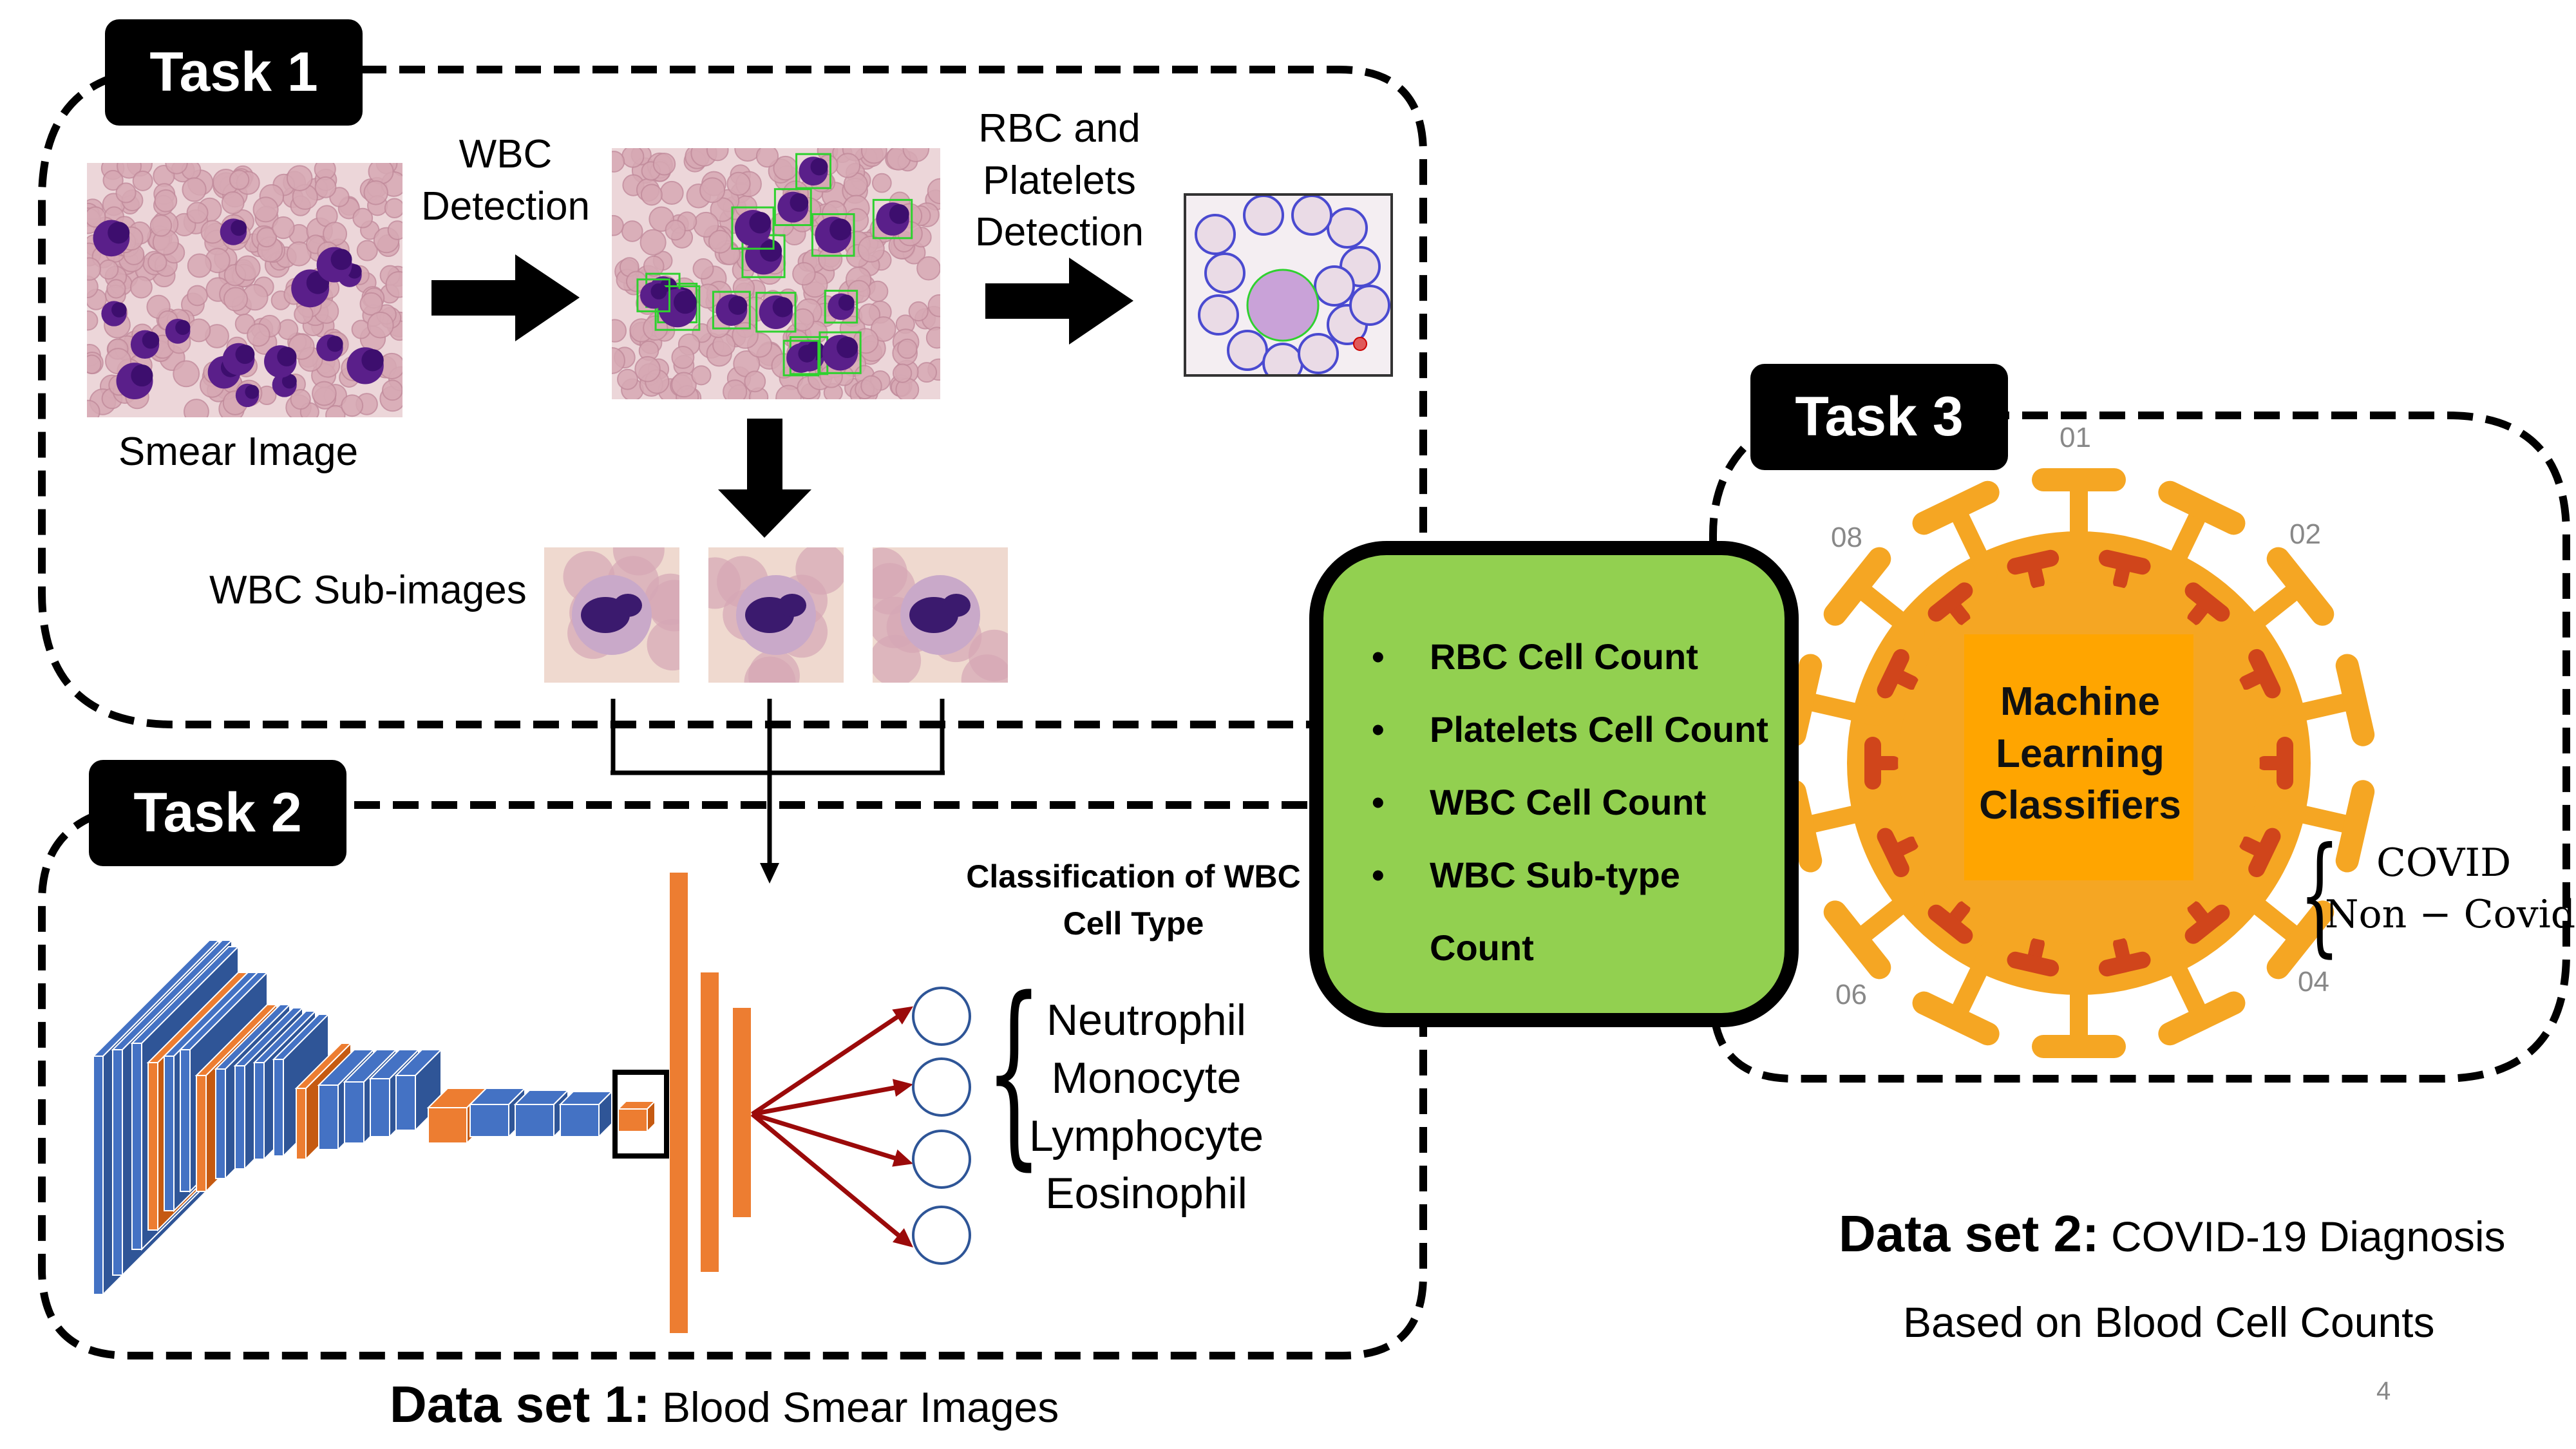  I want to click on outcome-brace: {, so click(2319, 895).